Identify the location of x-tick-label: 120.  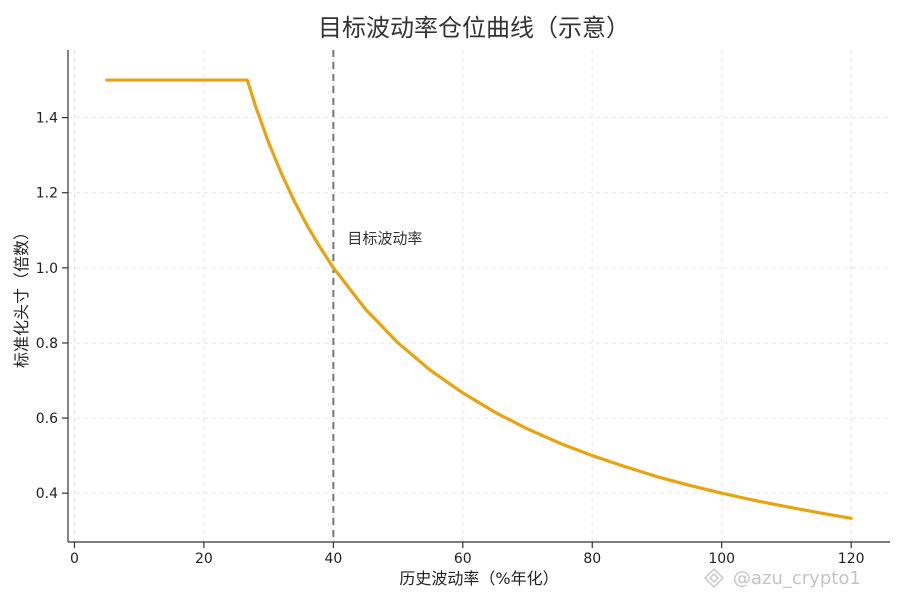
(851, 559).